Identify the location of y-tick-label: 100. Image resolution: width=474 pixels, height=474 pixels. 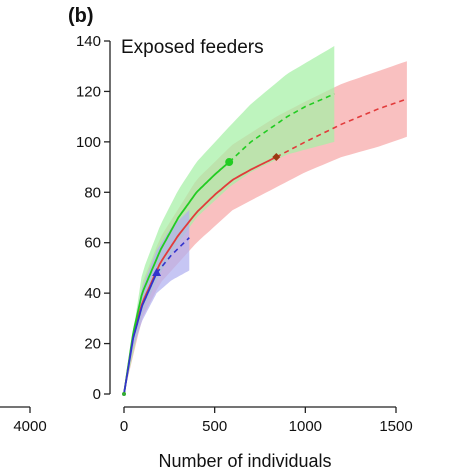
(88, 142).